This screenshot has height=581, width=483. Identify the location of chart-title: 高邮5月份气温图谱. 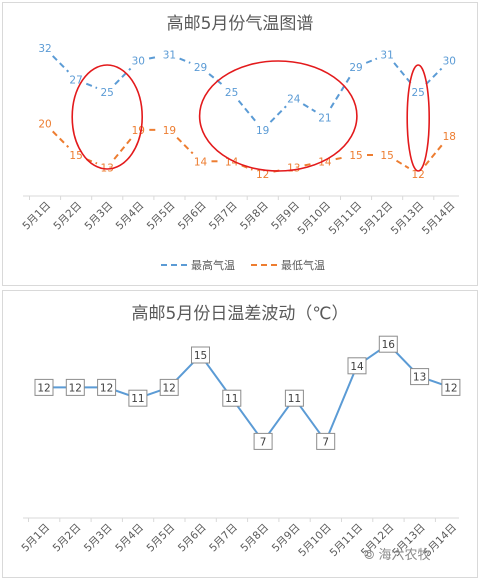
(240, 24).